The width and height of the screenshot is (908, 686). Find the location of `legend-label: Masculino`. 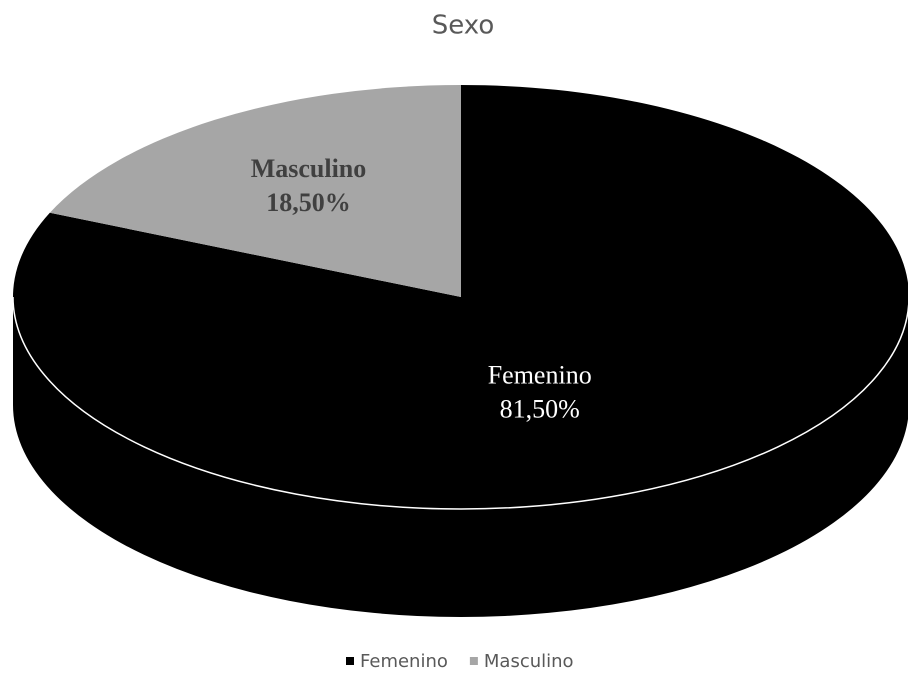

legend-label: Masculino is located at coordinates (529, 661).